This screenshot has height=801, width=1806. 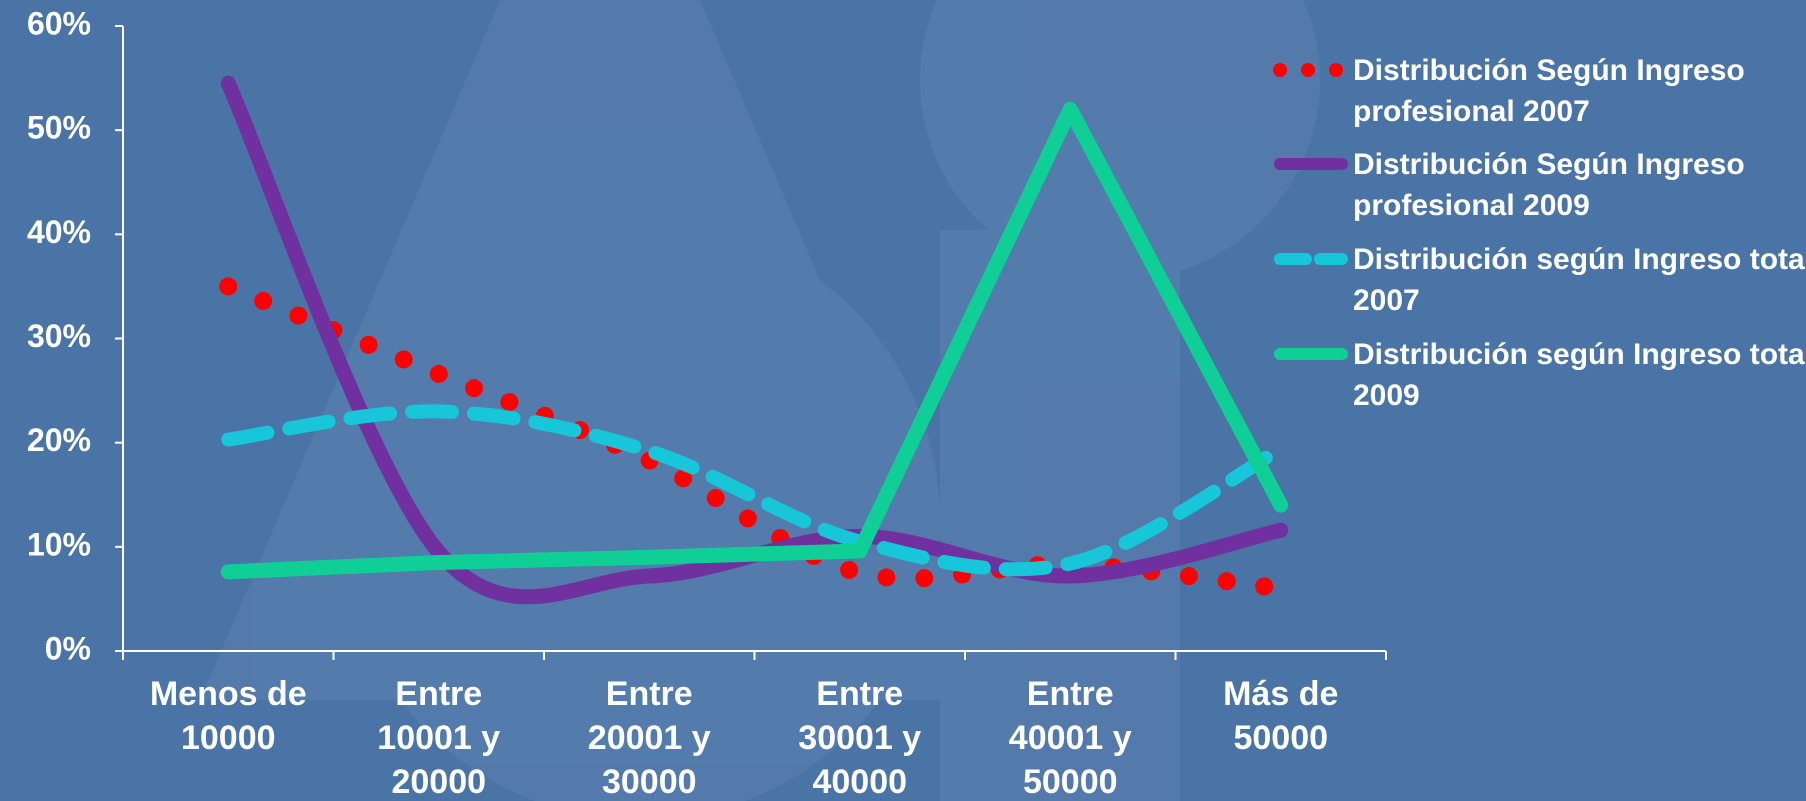 What do you see at coordinates (59, 440) in the screenshot?
I see `y-tick-label: 20%` at bounding box center [59, 440].